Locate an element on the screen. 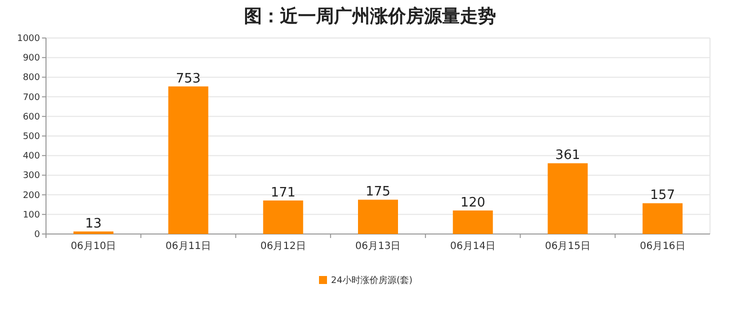  x-tick-label: 06月14日 is located at coordinates (473, 246).